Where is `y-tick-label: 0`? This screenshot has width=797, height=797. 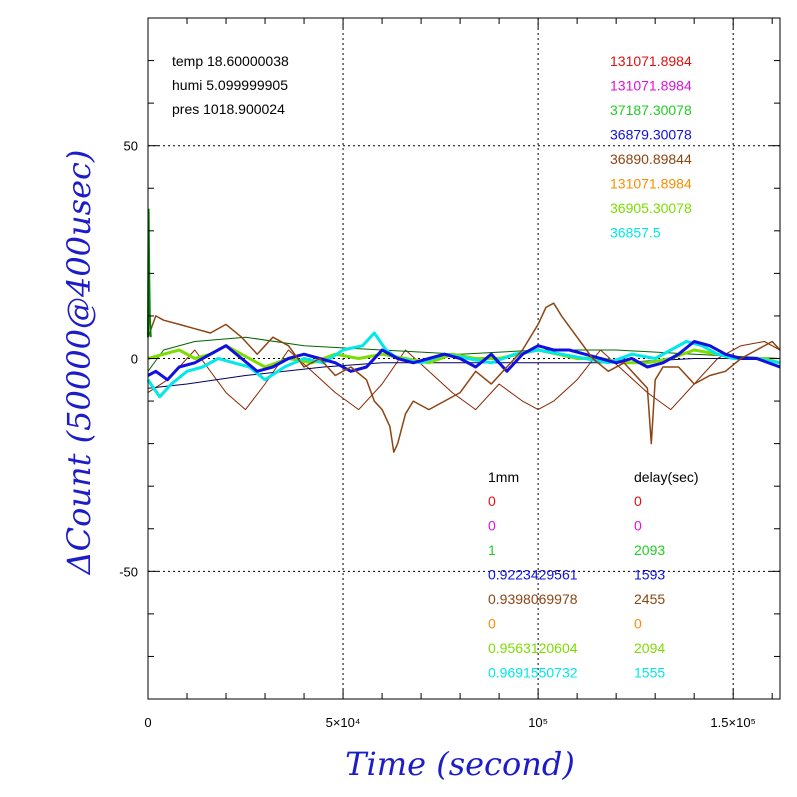
y-tick-label: 0 is located at coordinates (134, 359).